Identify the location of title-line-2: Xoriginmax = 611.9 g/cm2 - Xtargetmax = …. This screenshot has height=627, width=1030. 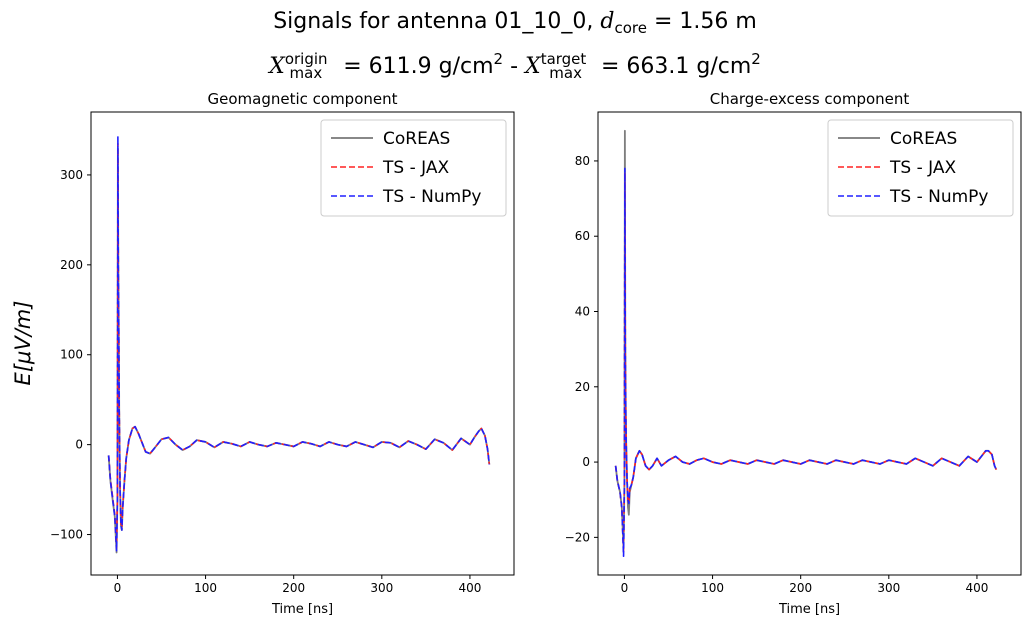
(515, 66).